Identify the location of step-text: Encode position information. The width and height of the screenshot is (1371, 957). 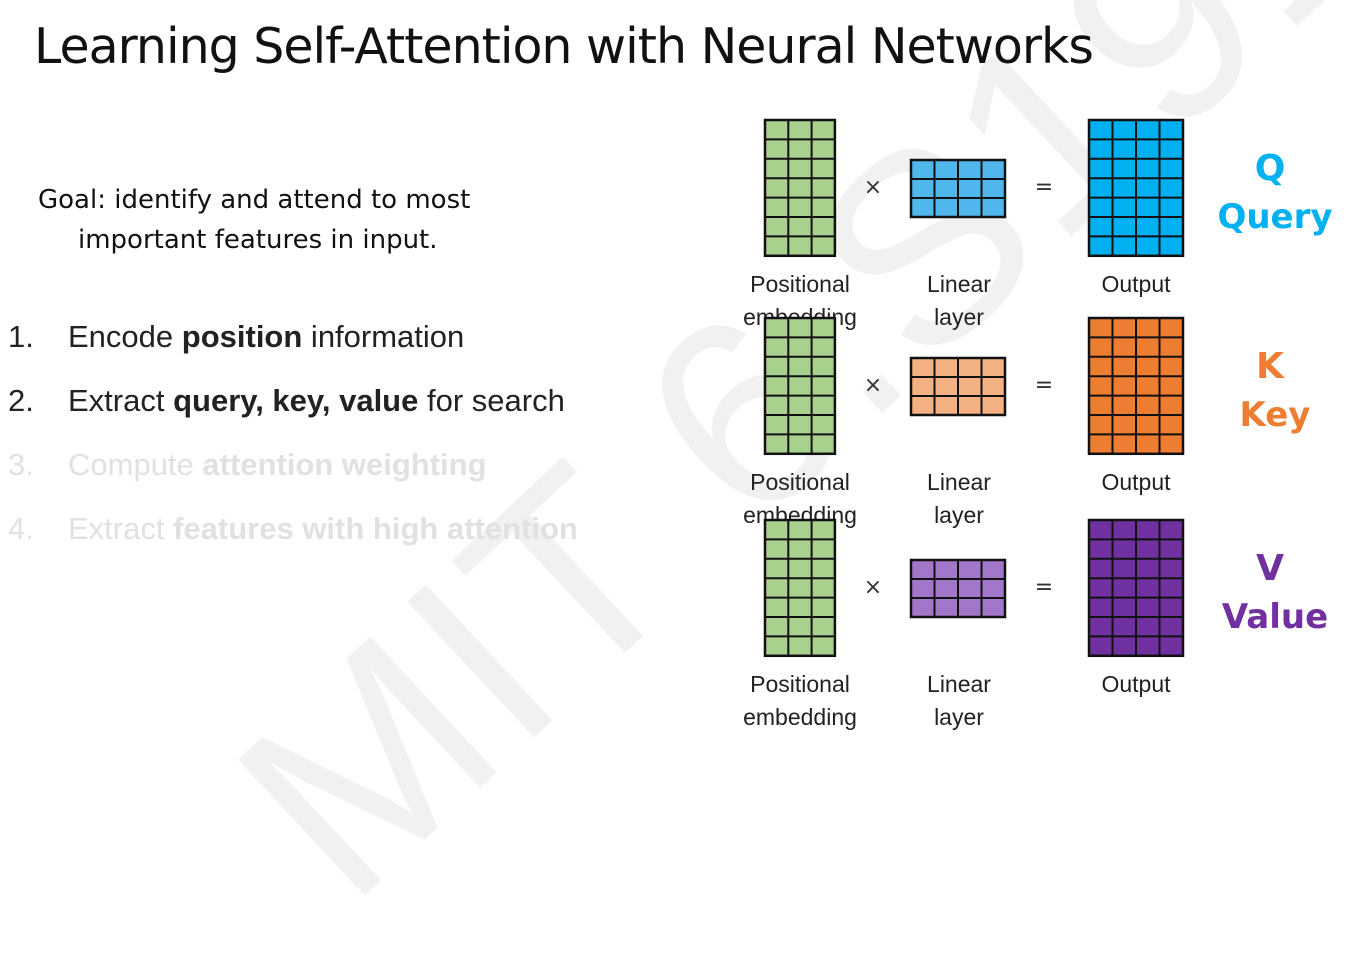
(266, 337).